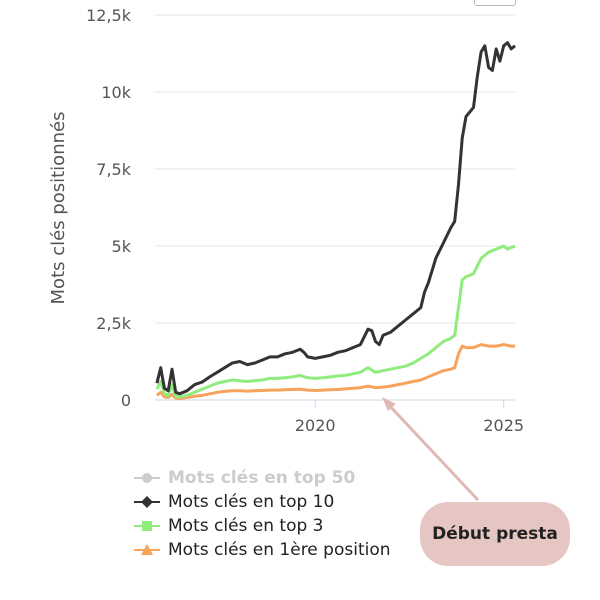 This screenshot has width=600, height=600. What do you see at coordinates (147, 502) in the screenshot?
I see `diamond-marker-icon` at bounding box center [147, 502].